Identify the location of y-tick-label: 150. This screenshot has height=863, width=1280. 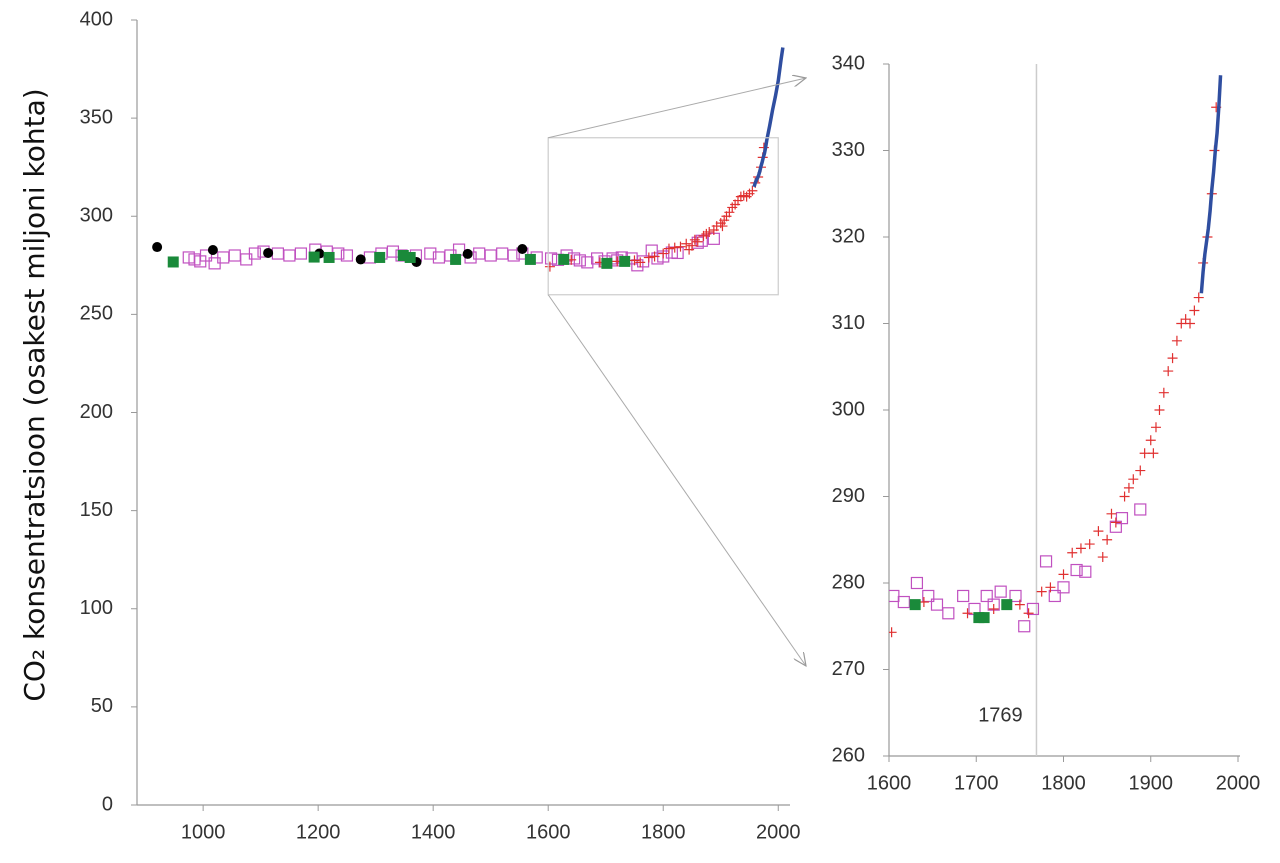
(96, 510).